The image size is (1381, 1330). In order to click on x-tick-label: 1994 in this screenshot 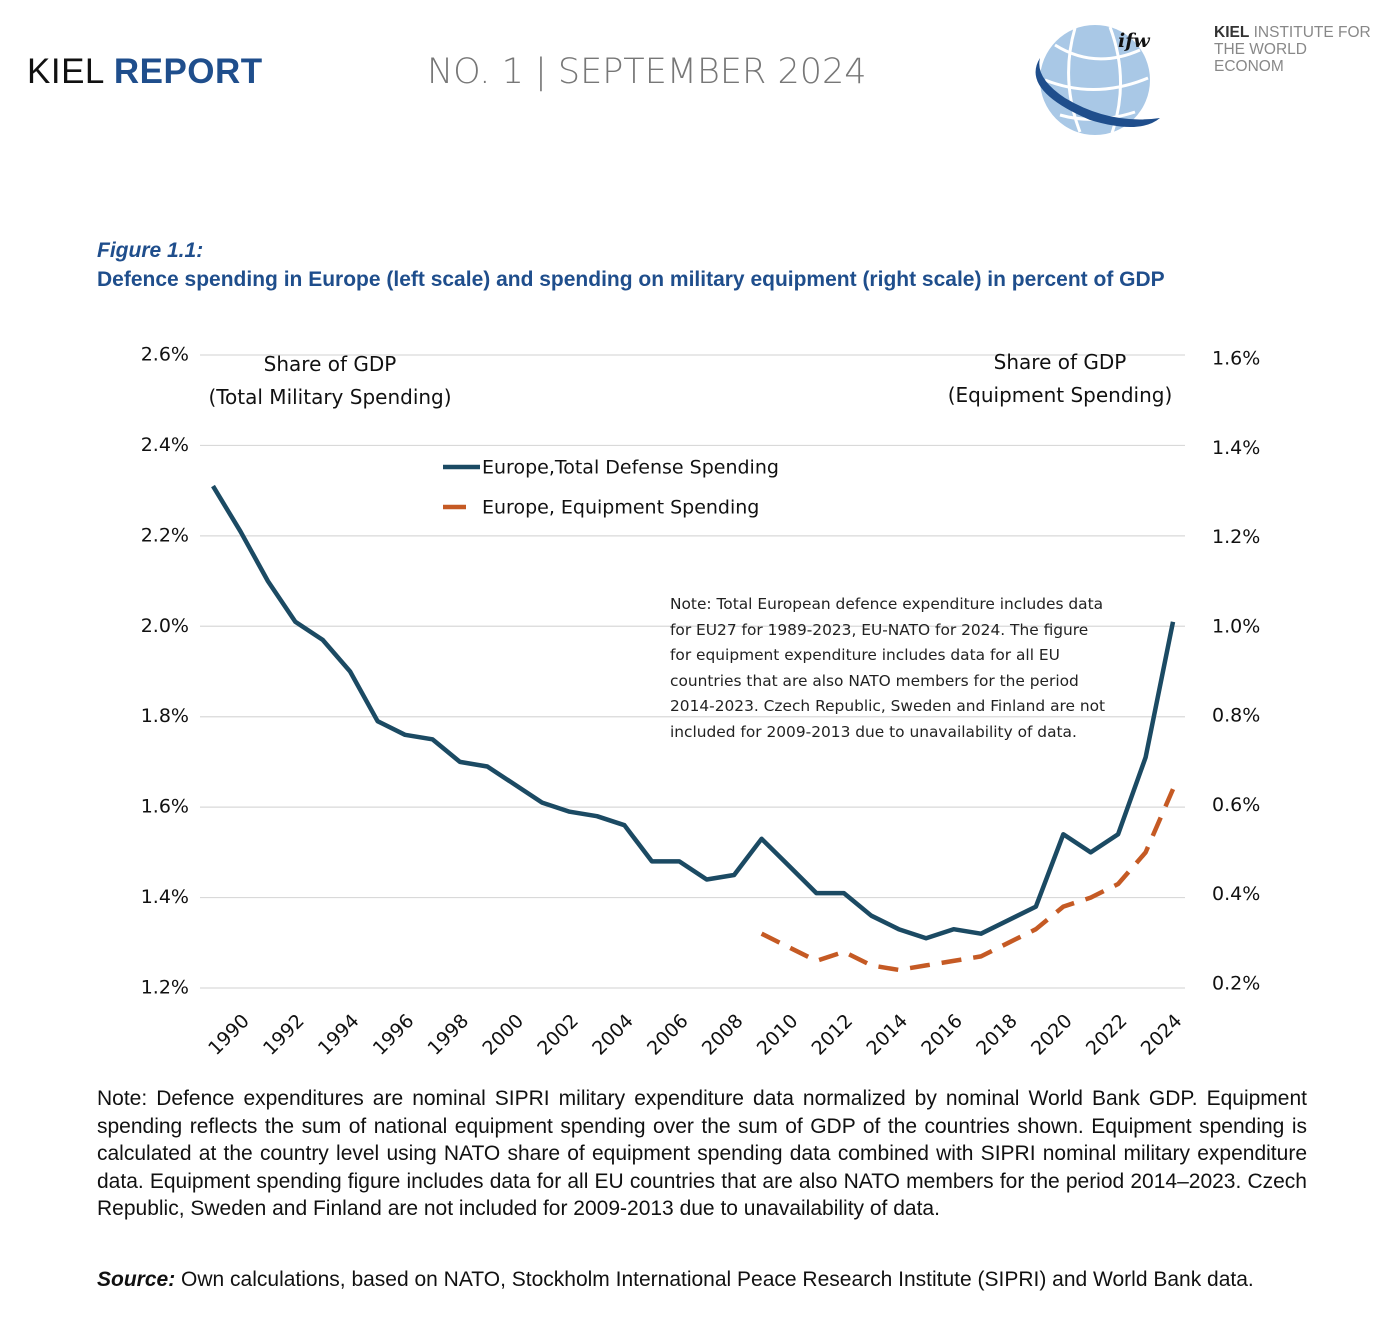, I will do `click(339, 1035)`.